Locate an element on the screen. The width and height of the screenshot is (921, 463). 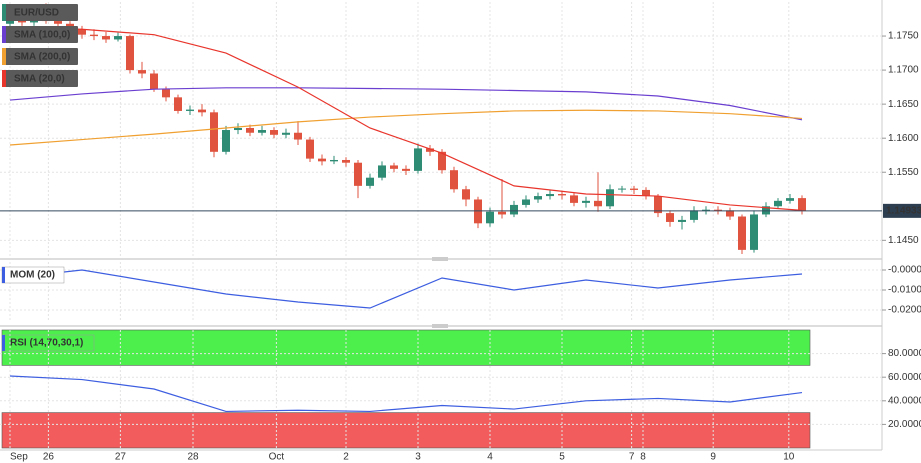
y-tick-label: 40.0000 is located at coordinates (904, 400).